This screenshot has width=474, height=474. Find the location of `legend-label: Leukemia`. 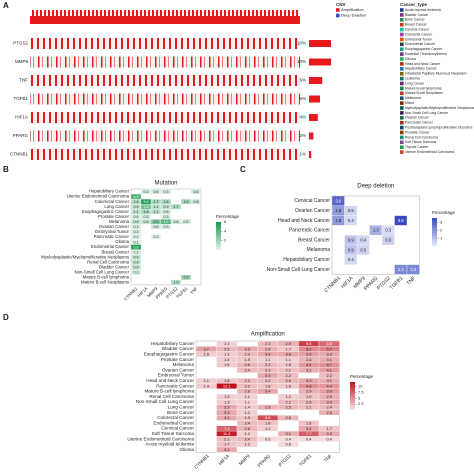

legend-label: Leukemia is located at coordinates (412, 78).